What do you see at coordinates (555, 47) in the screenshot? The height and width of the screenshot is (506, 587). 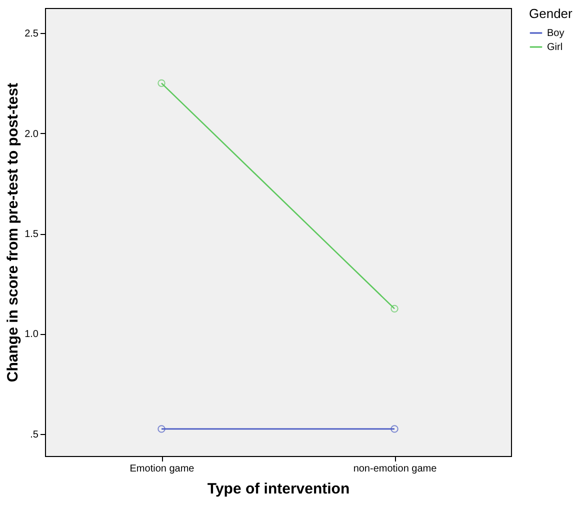 I see `legend-label: Girl` at bounding box center [555, 47].